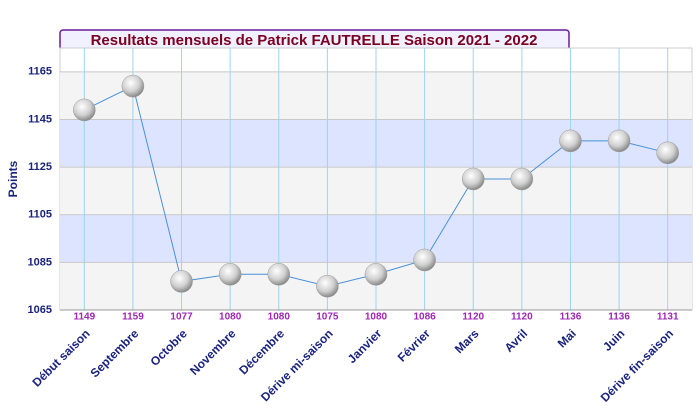 The height and width of the screenshot is (420, 700). Describe the element at coordinates (40, 310) in the screenshot. I see `y-tick-label: 1065` at that location.